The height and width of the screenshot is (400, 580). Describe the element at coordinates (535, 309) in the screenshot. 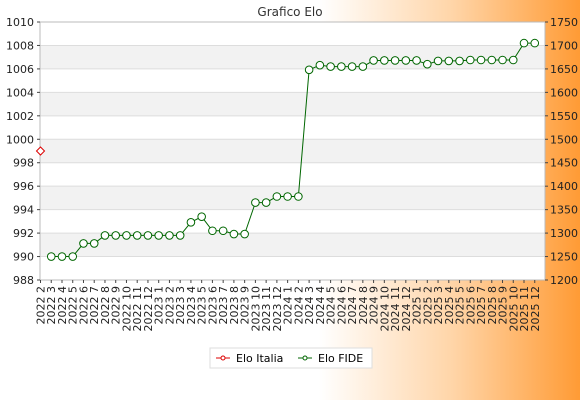

I see `x-tick-label: 2025 12` at that location.